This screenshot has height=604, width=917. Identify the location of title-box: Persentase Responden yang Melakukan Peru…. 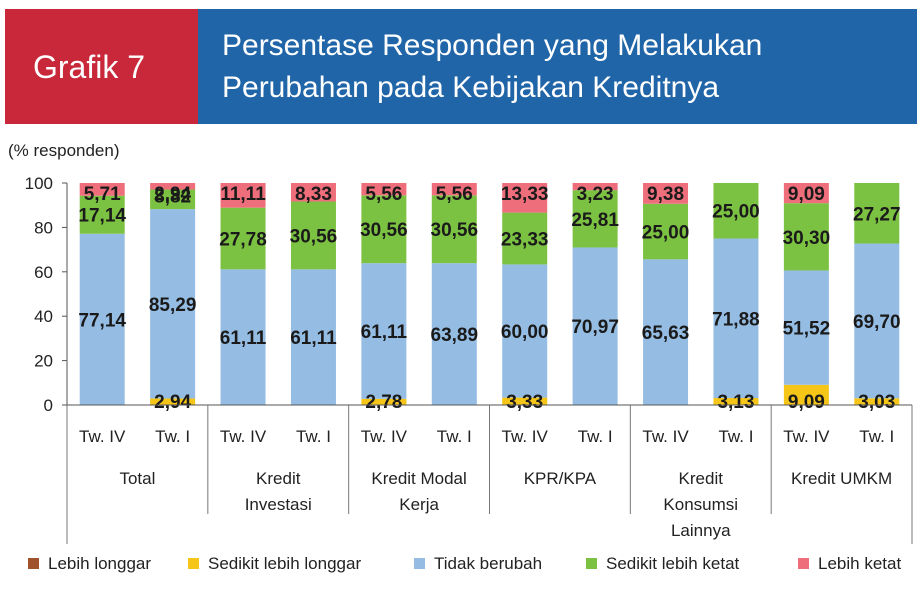
(557, 66).